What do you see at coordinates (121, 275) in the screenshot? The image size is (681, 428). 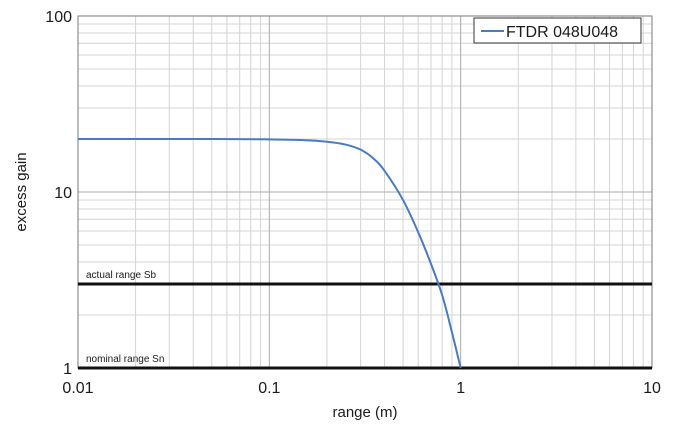 I see `reference-line-label: actual range Sb` at bounding box center [121, 275].